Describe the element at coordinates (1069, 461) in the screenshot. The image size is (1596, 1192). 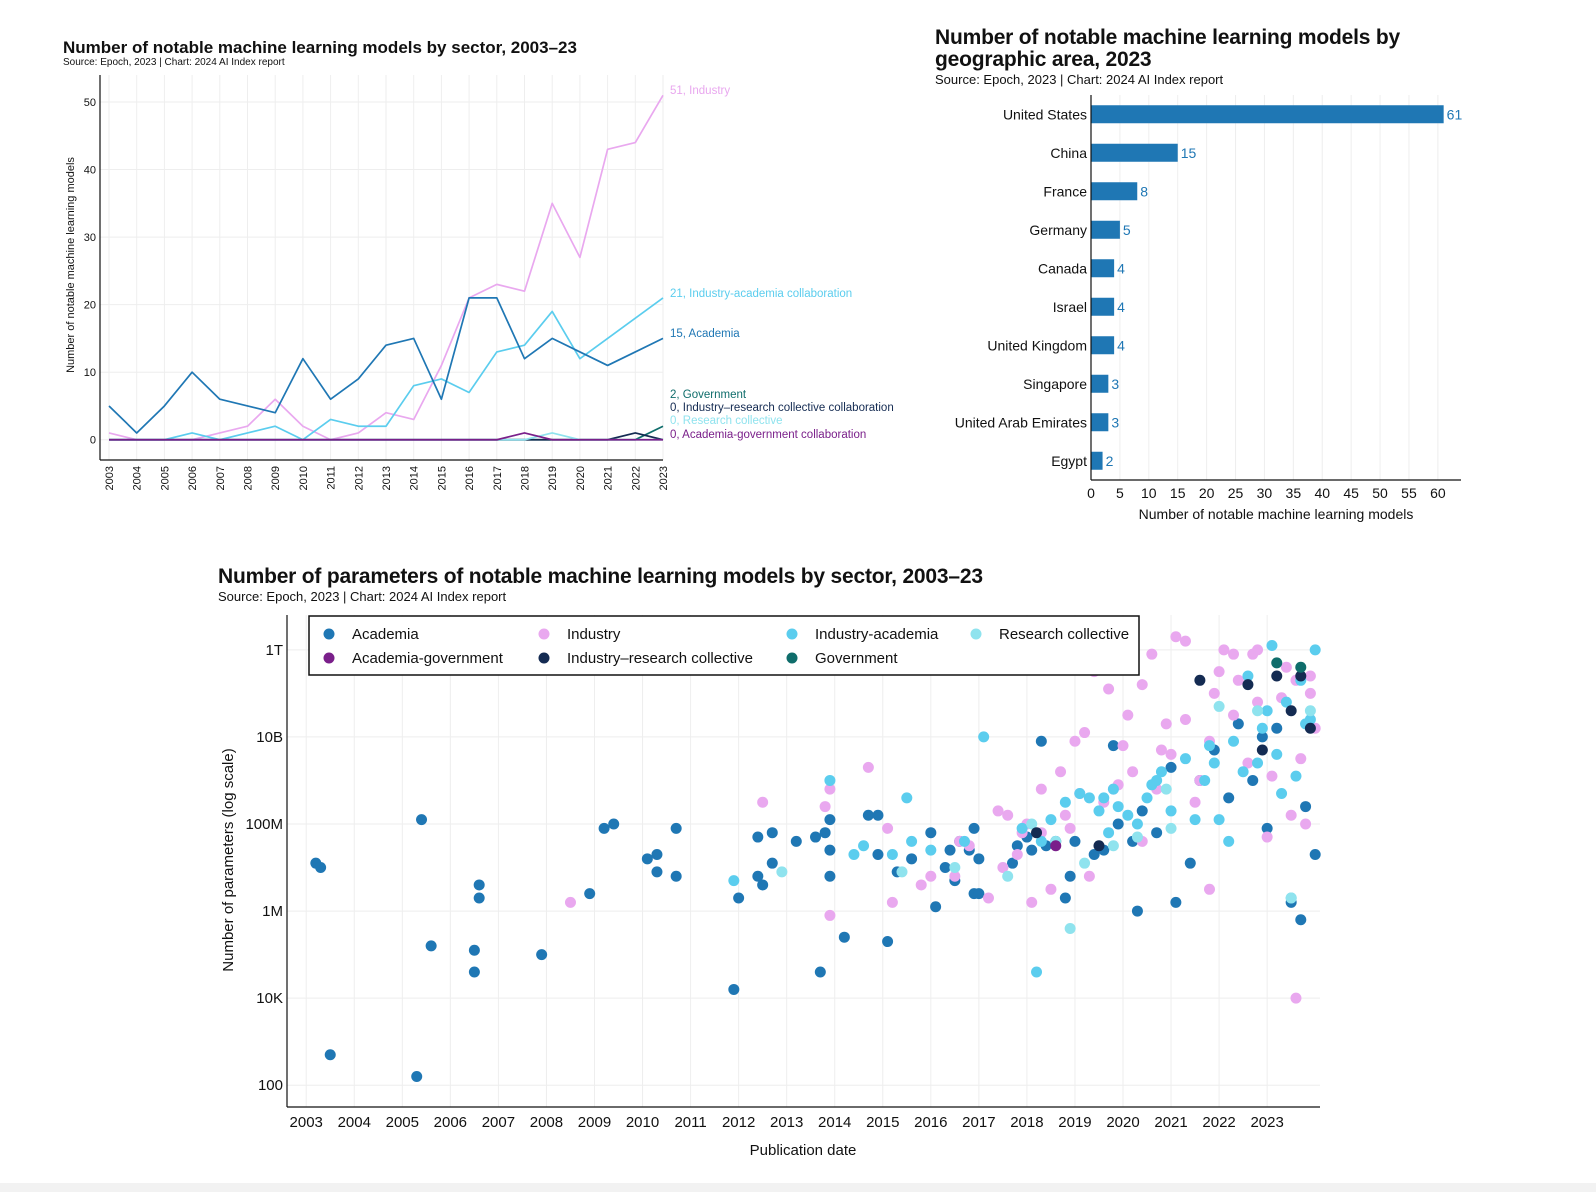
I see `geo-category-label: Egypt` at that location.